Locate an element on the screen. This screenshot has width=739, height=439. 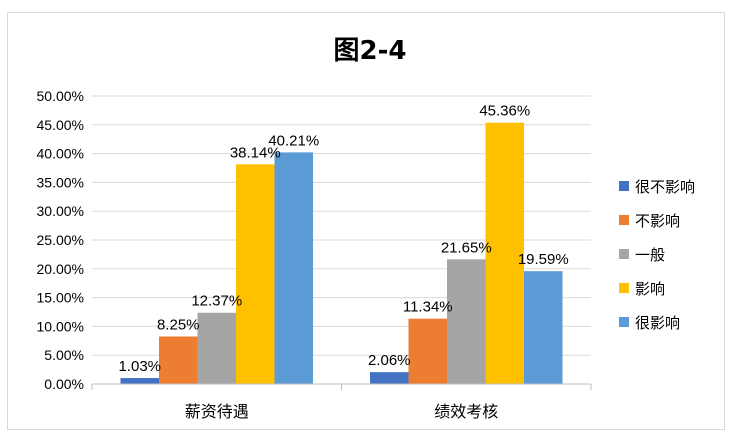
data-label: 19.59% is located at coordinates (543, 259).